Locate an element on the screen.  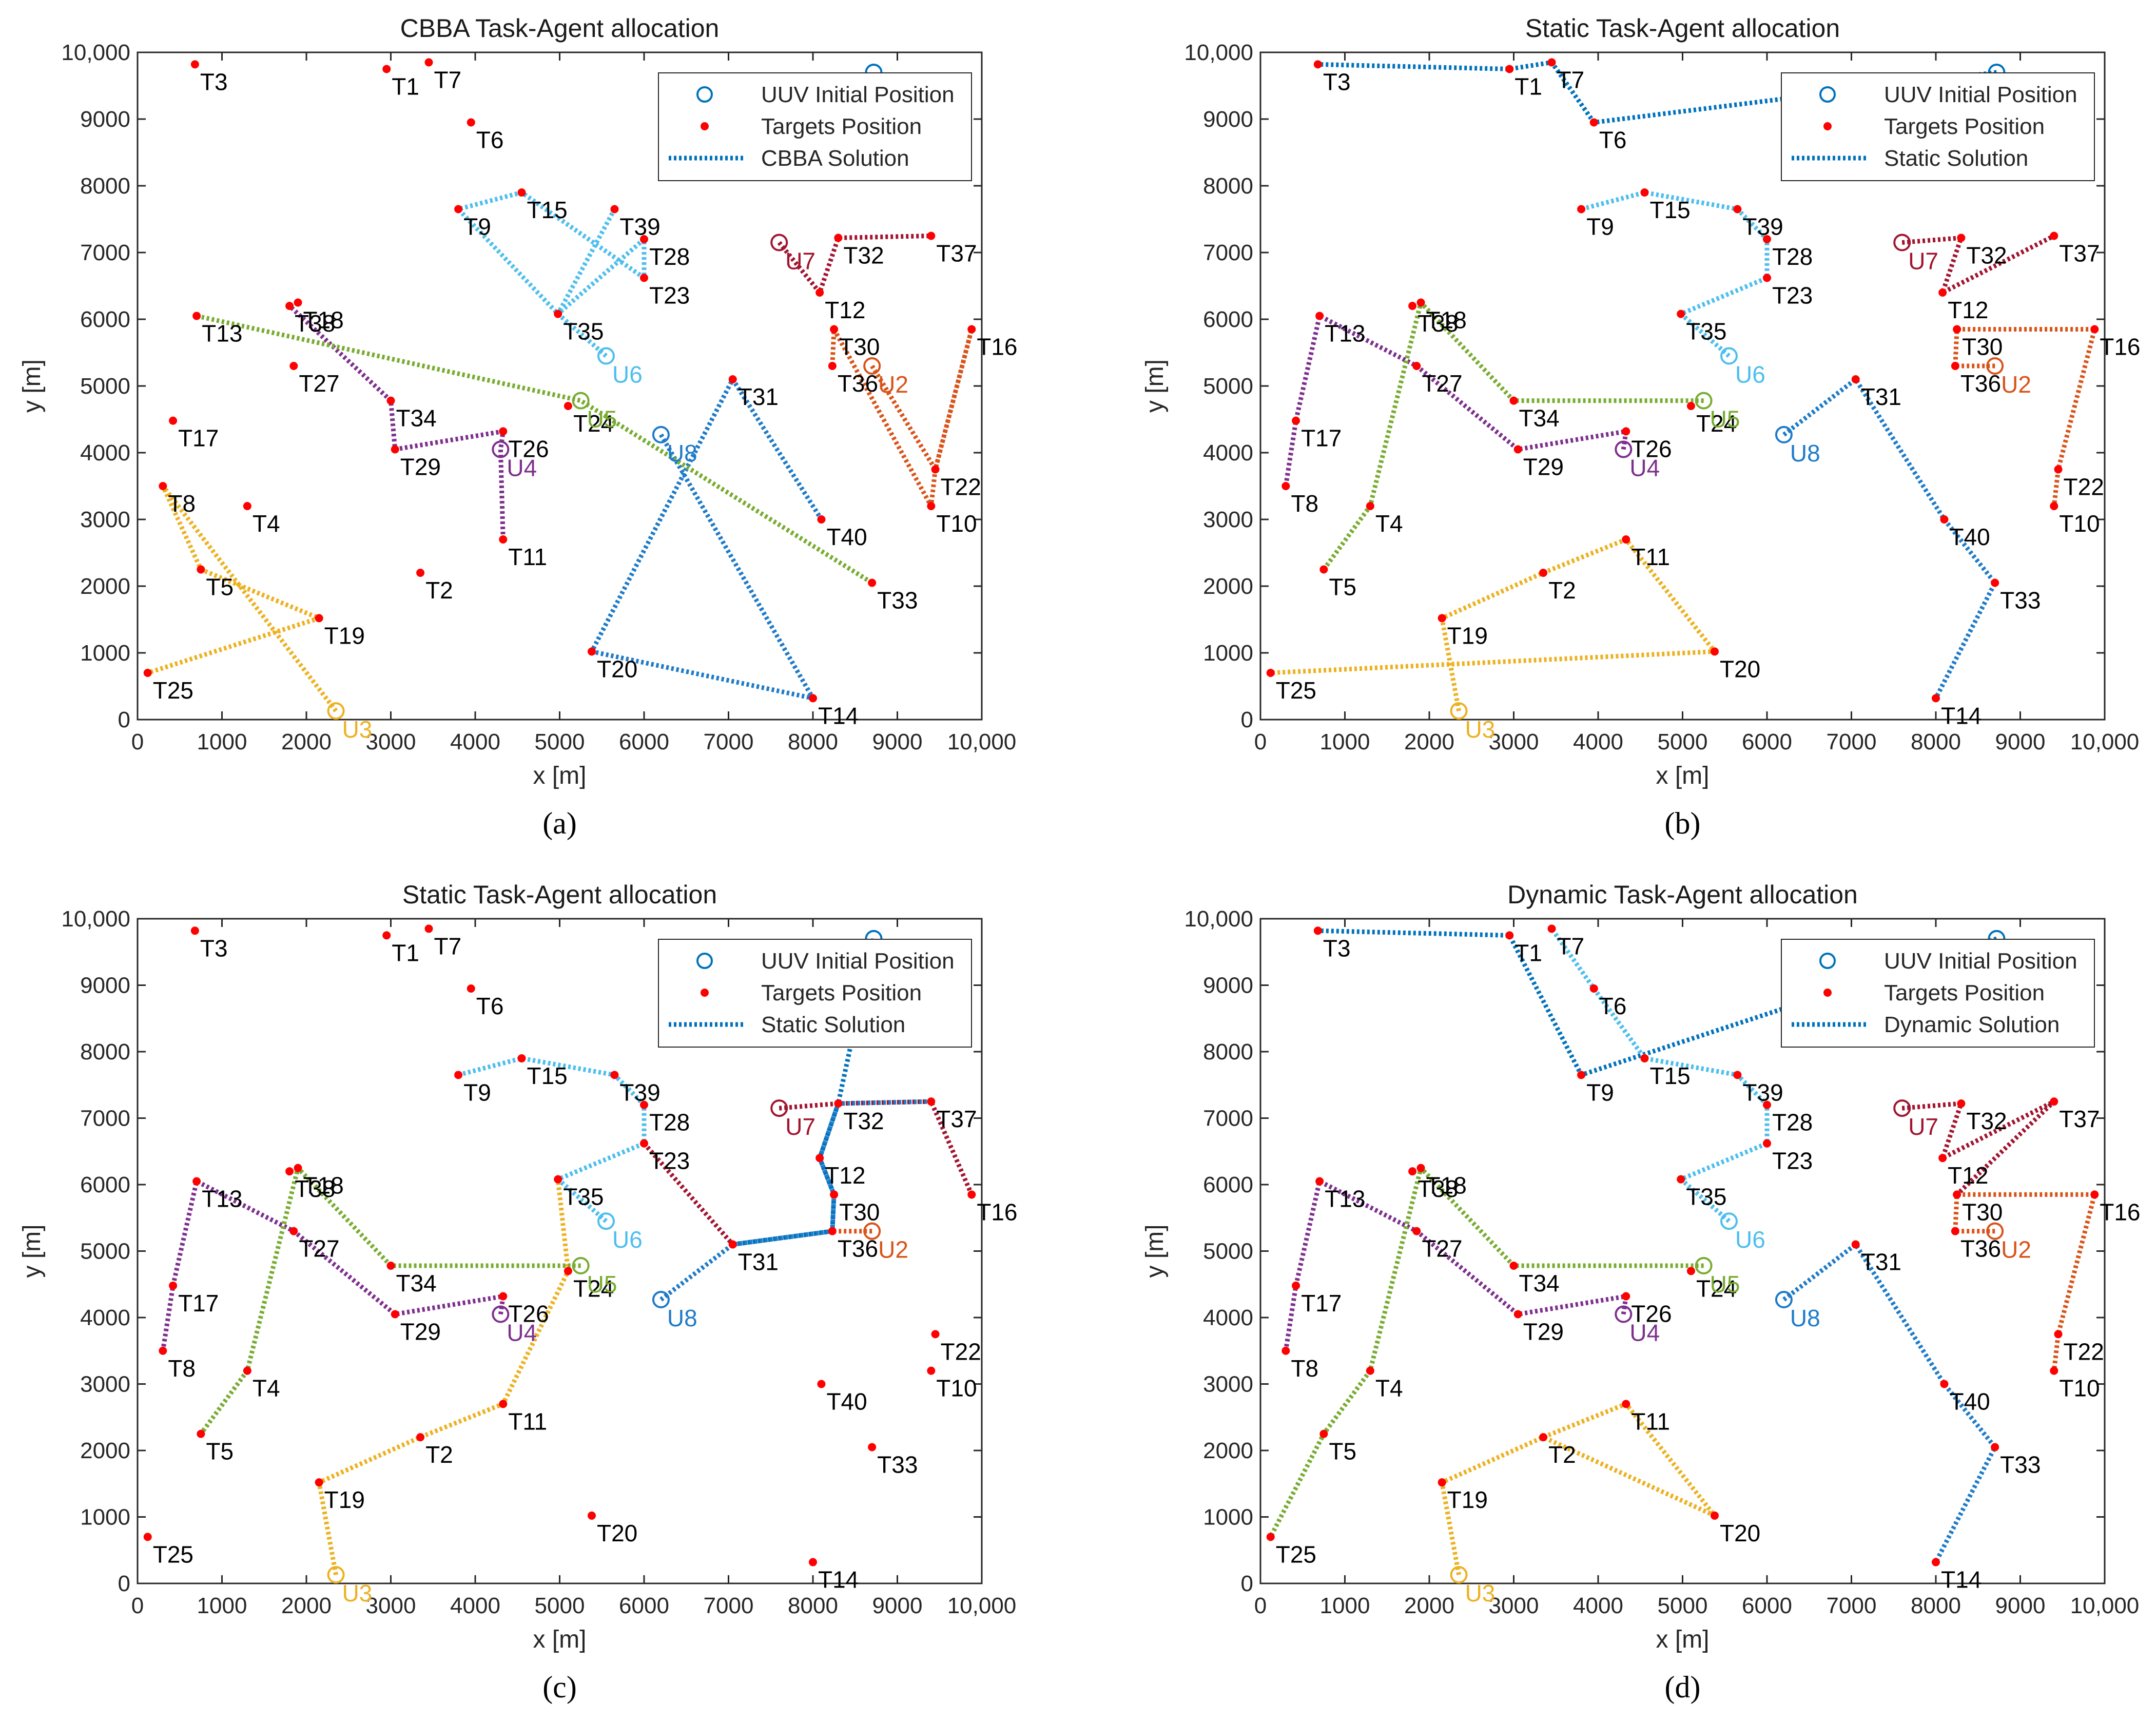
target-label-T38: T38 is located at coordinates (315, 1188).